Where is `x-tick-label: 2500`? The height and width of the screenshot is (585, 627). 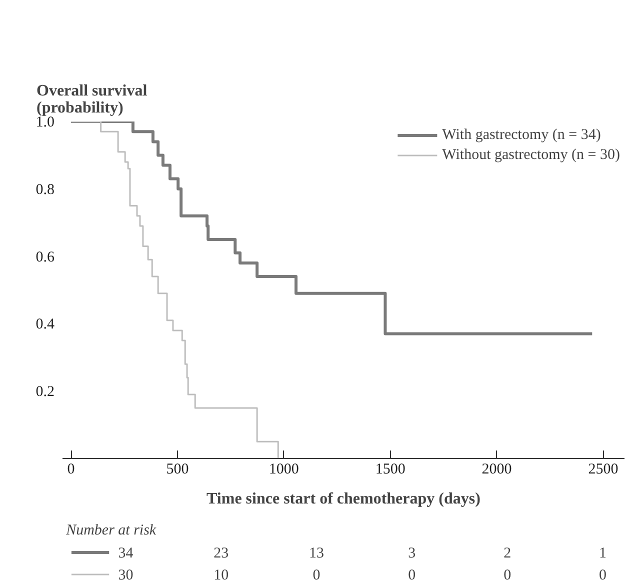 x-tick-label: 2500 is located at coordinates (603, 470).